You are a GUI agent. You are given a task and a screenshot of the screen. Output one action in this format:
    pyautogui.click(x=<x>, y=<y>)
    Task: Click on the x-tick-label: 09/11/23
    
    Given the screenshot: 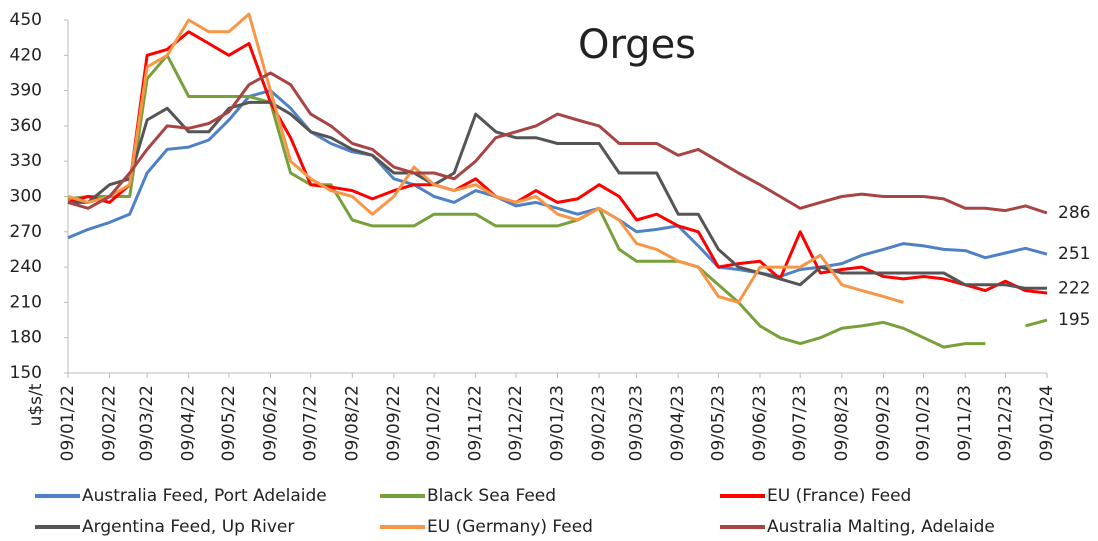 What is the action you would take?
    pyautogui.click(x=965, y=423)
    